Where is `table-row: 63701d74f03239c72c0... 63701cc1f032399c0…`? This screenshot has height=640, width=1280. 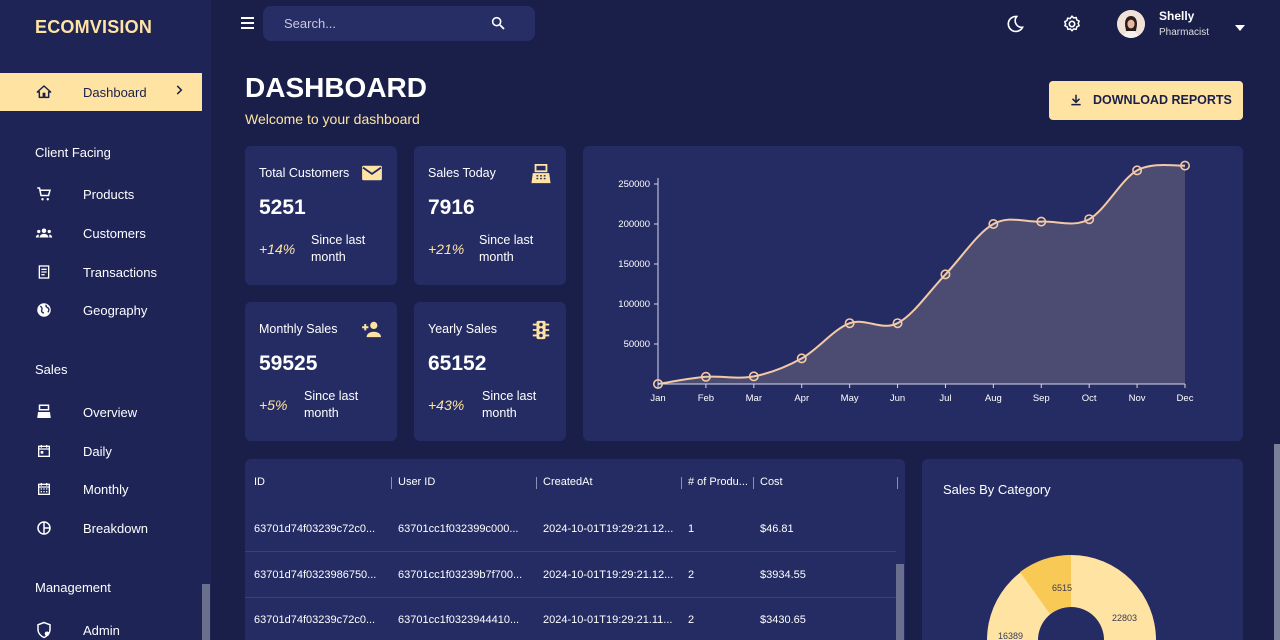 table-row: 63701d74f03239c72c0... 63701cc1f032399c0… is located at coordinates (570, 529).